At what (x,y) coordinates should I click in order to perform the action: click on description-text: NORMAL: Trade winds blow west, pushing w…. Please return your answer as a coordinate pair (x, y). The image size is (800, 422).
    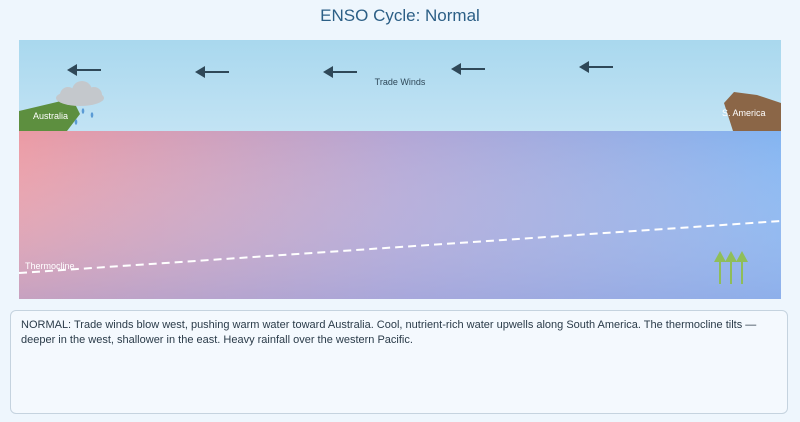
    Looking at the image, I should click on (389, 332).